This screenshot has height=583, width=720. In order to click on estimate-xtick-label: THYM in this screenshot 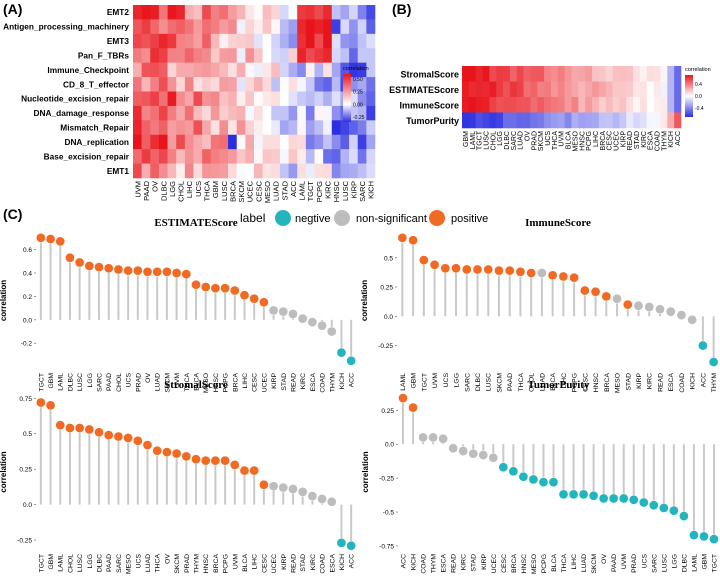, I will do `click(332, 383)`.